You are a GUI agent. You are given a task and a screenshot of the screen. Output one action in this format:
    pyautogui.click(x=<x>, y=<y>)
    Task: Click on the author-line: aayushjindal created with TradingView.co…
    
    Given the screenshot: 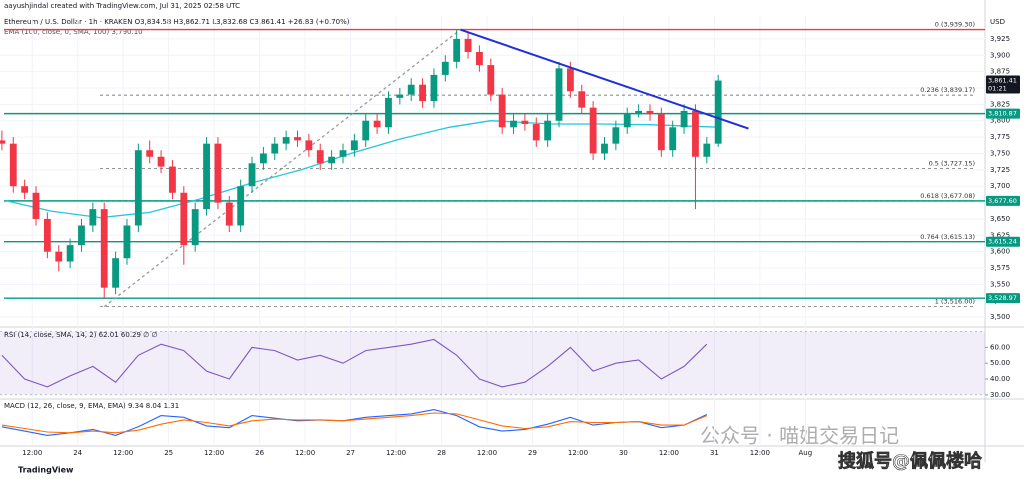 What is the action you would take?
    pyautogui.click(x=122, y=6)
    